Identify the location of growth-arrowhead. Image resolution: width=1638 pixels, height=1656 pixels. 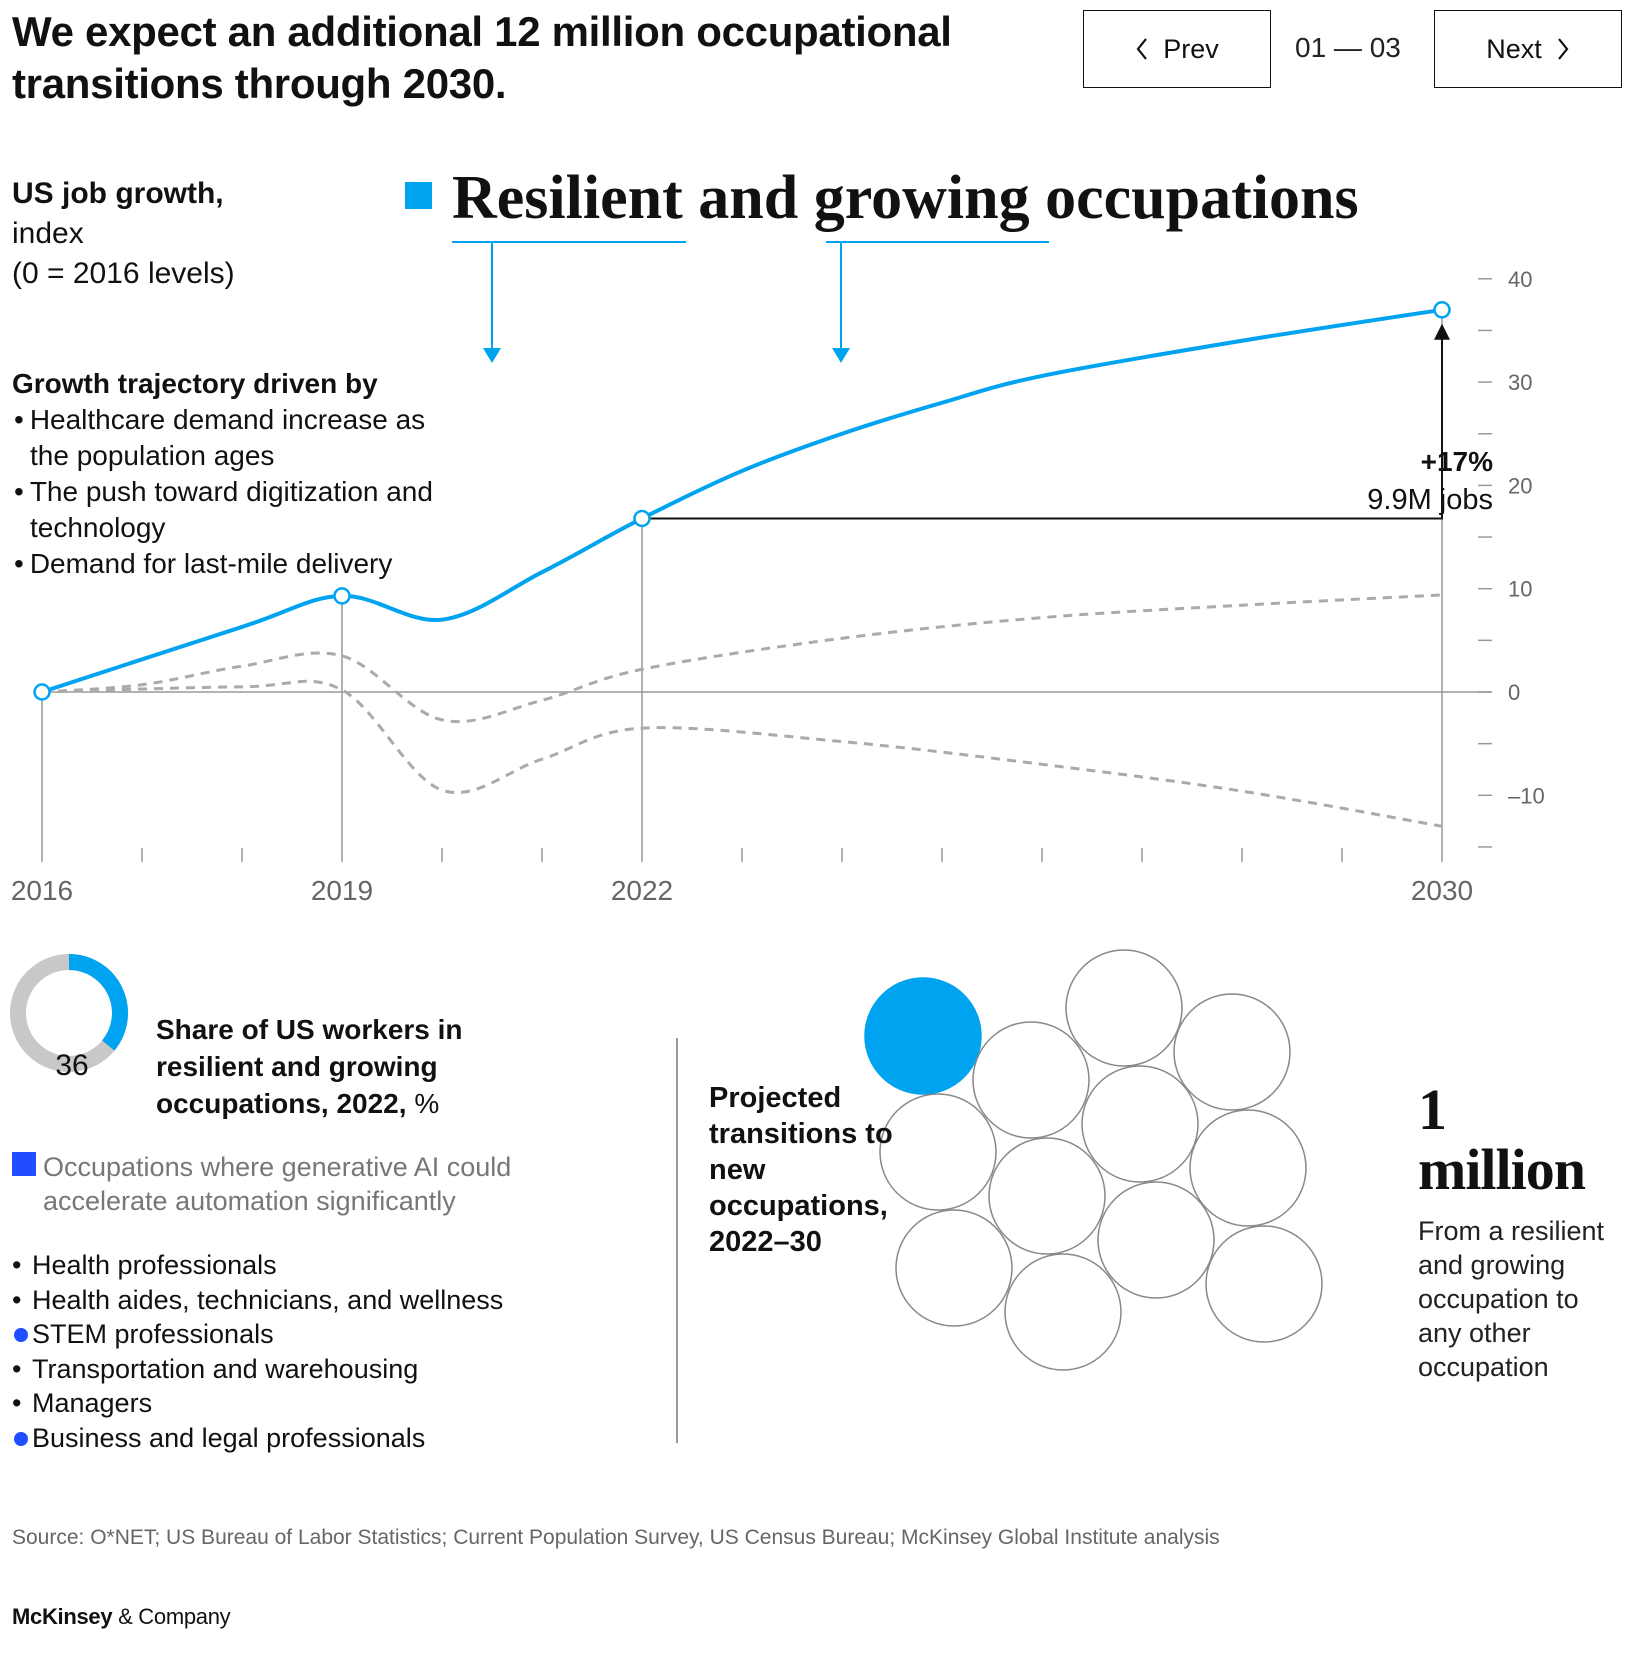
(1442, 331).